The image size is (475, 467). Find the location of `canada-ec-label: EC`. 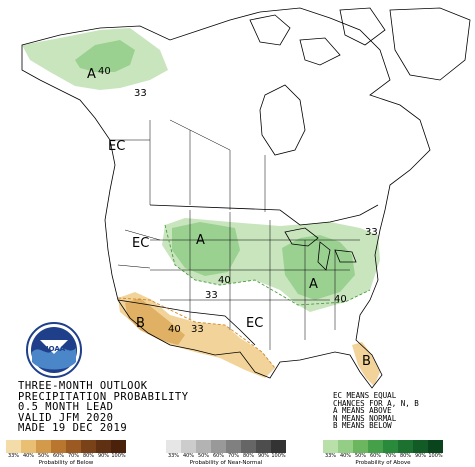

canada-ec-label: EC is located at coordinates (116, 146).